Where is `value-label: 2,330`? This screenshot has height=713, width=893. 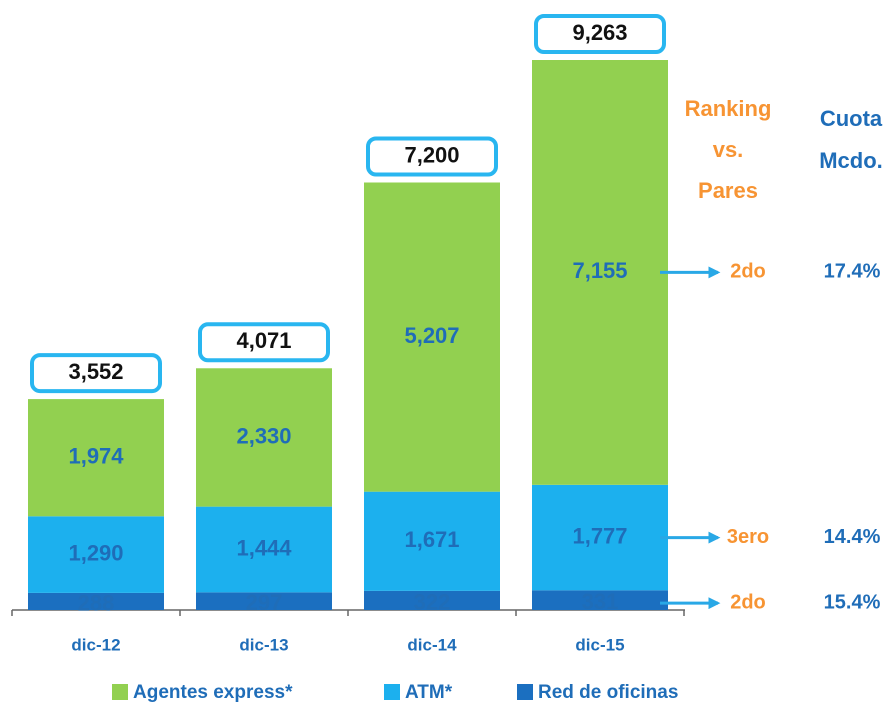 value-label: 2,330 is located at coordinates (263, 435).